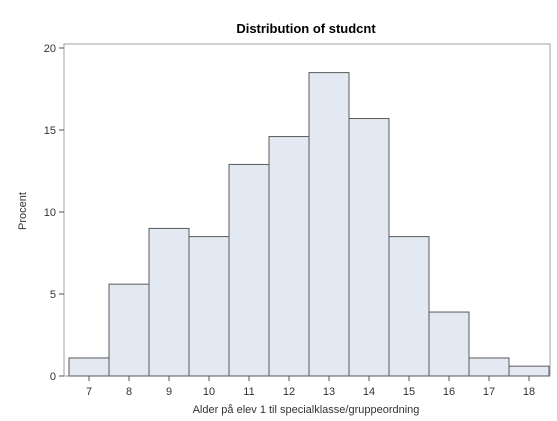  What do you see at coordinates (50, 131) in the screenshot?
I see `y-tick-label: 15` at bounding box center [50, 131].